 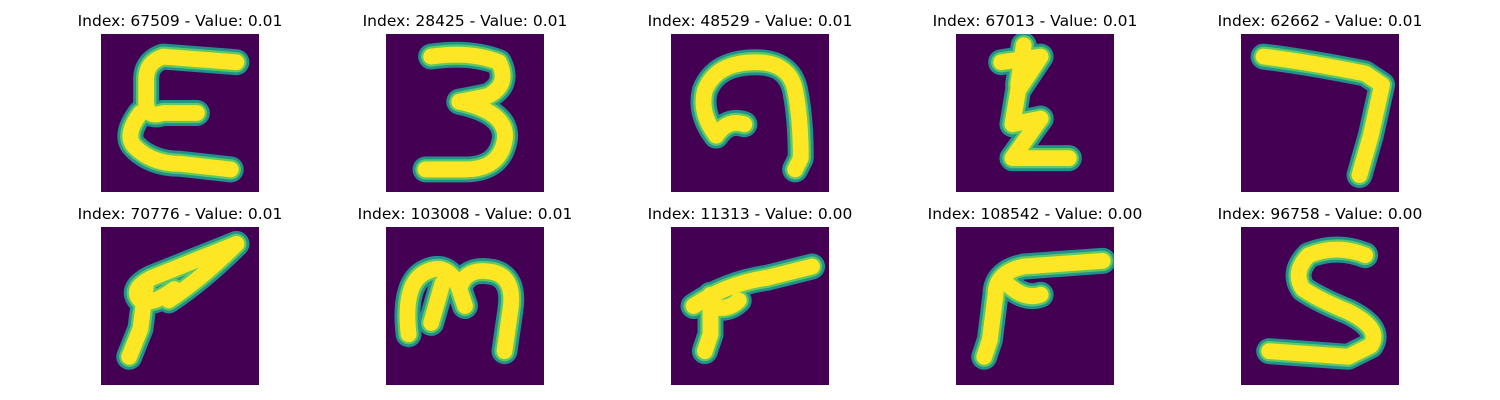 What do you see at coordinates (465, 214) in the screenshot?
I see `subplot-title: Index: 103008 - Value: 0.01` at bounding box center [465, 214].